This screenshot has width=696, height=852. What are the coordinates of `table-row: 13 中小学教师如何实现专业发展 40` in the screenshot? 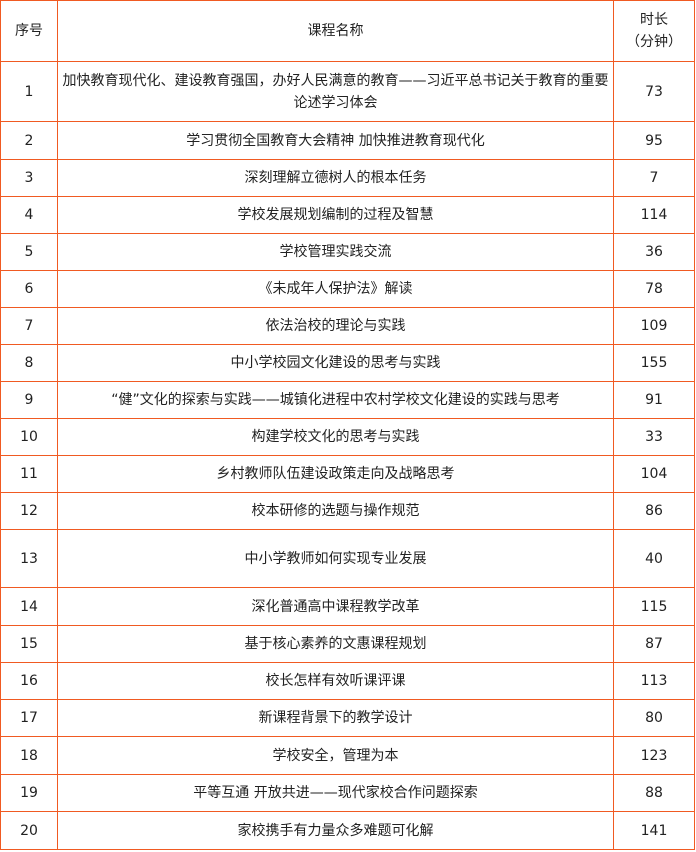 It's located at (347, 558).